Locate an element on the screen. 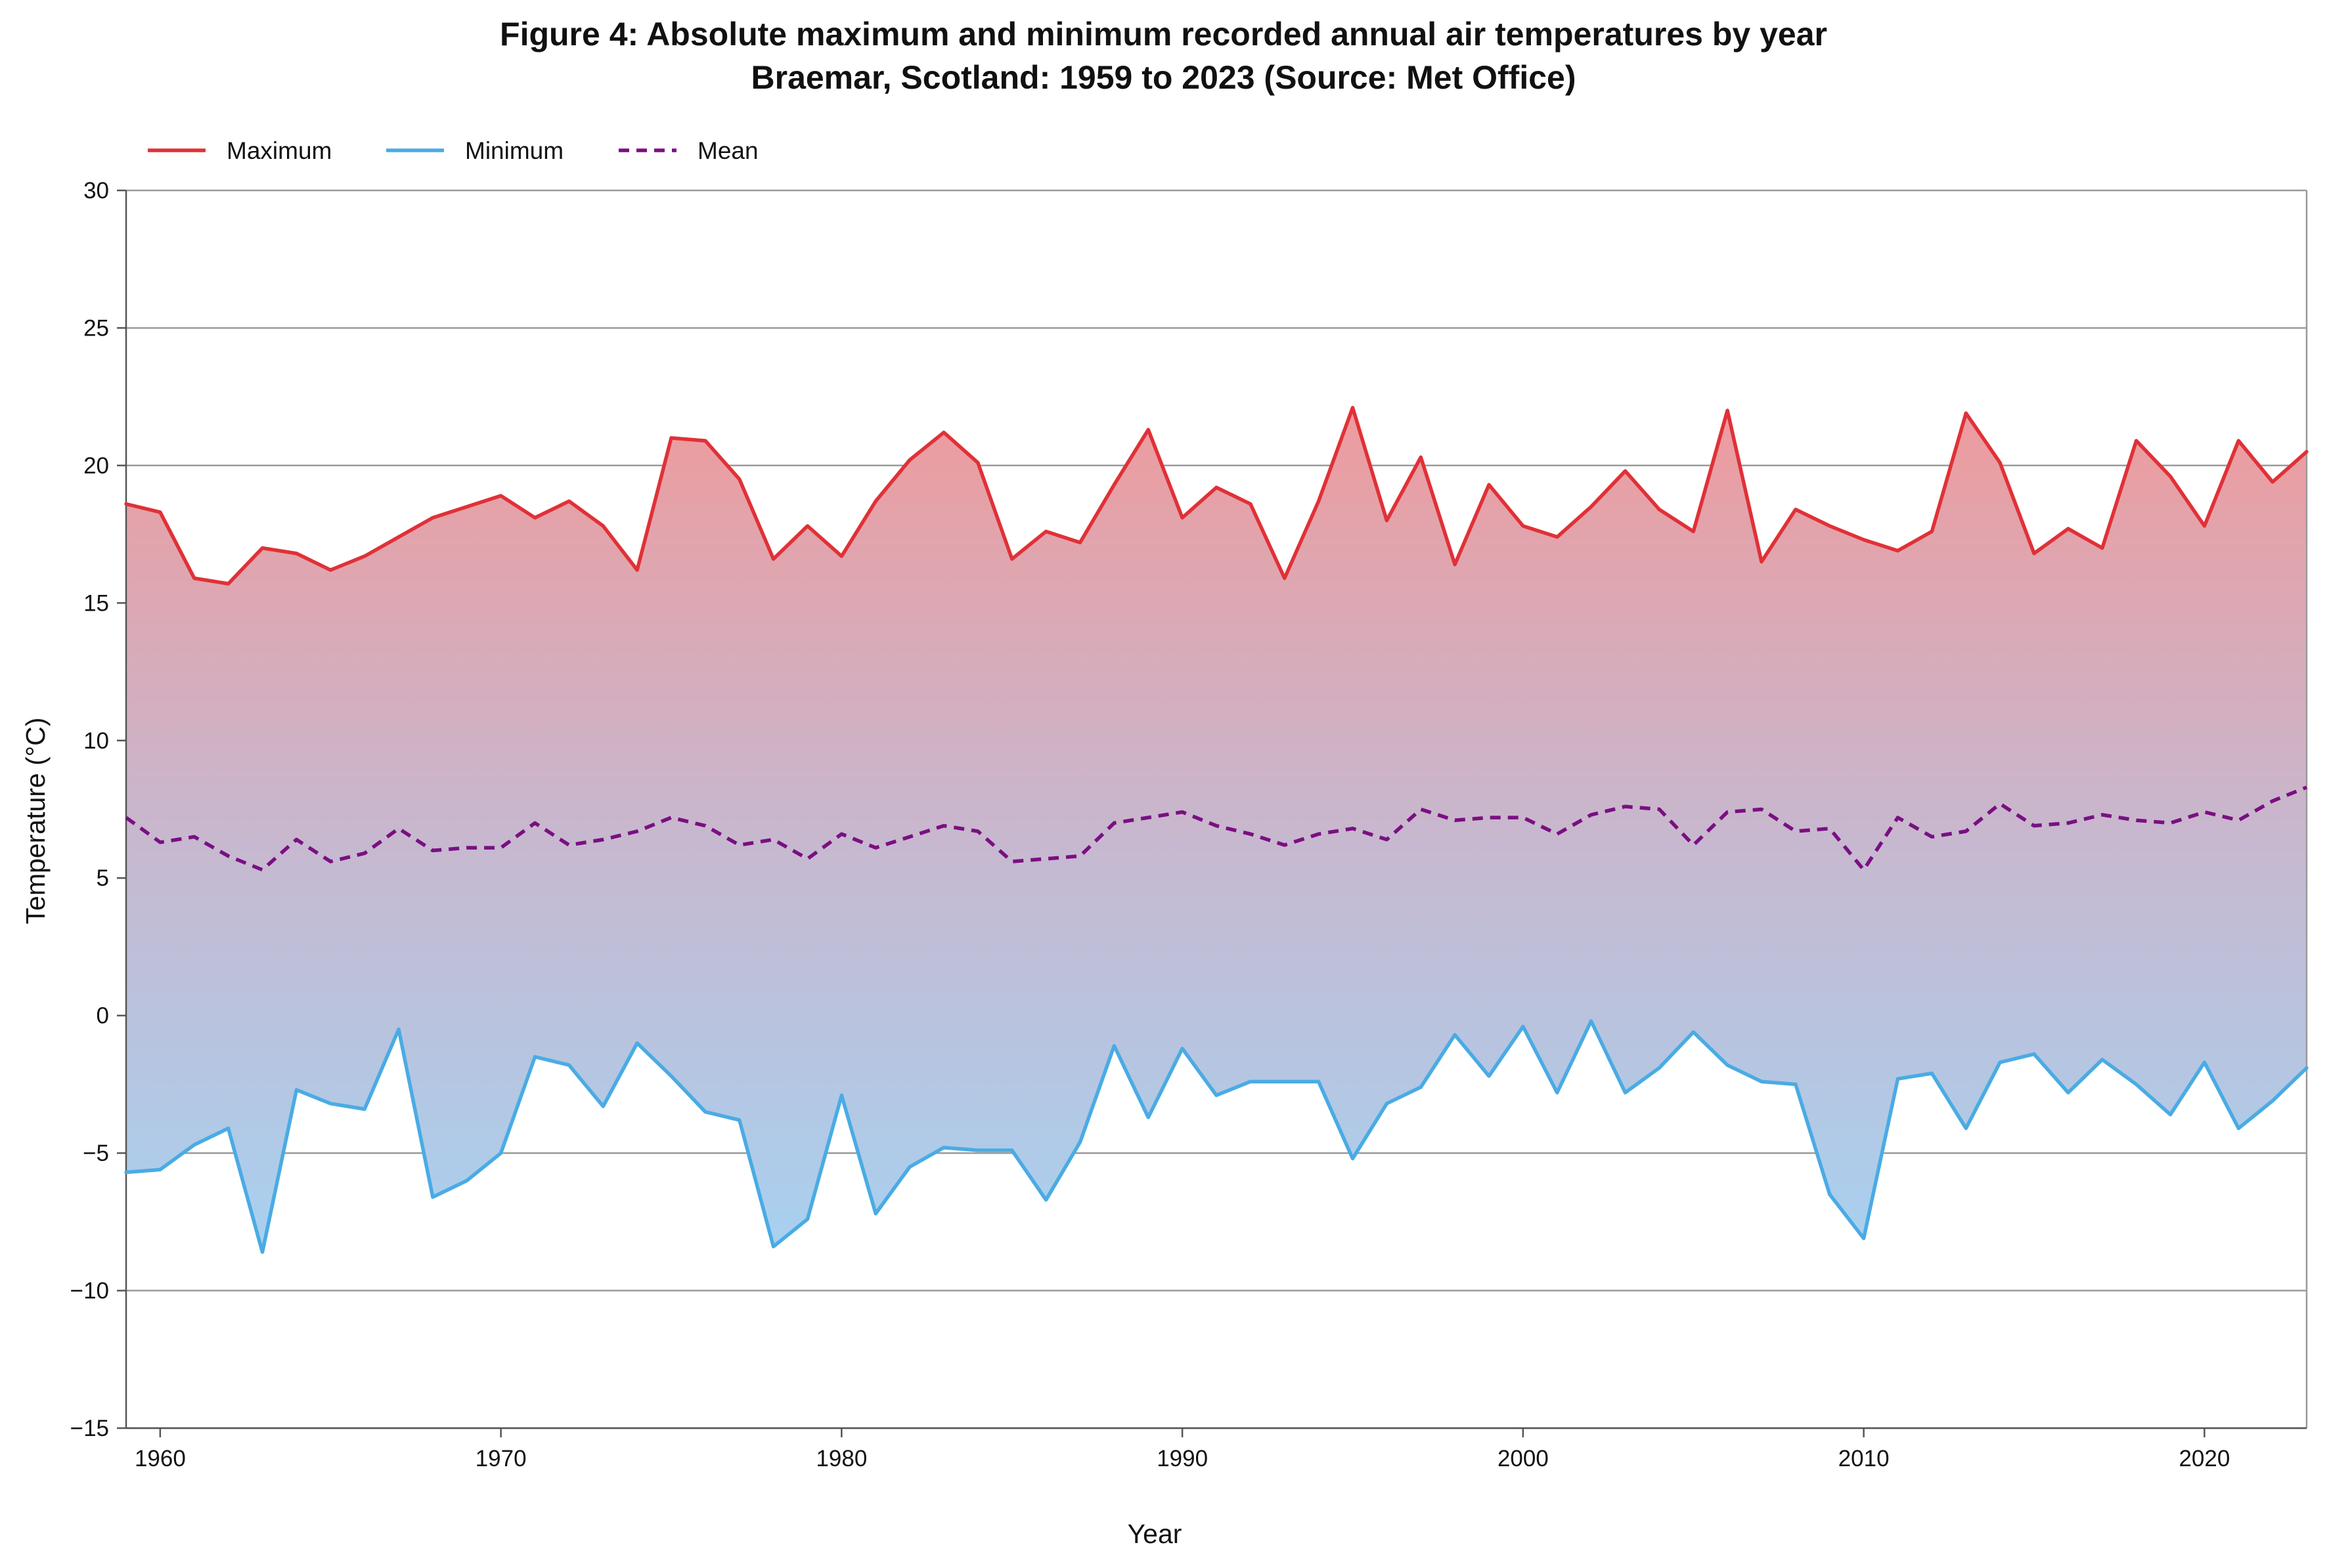 The width and height of the screenshot is (2327, 1568). y-tick-label: 15 is located at coordinates (96, 603).